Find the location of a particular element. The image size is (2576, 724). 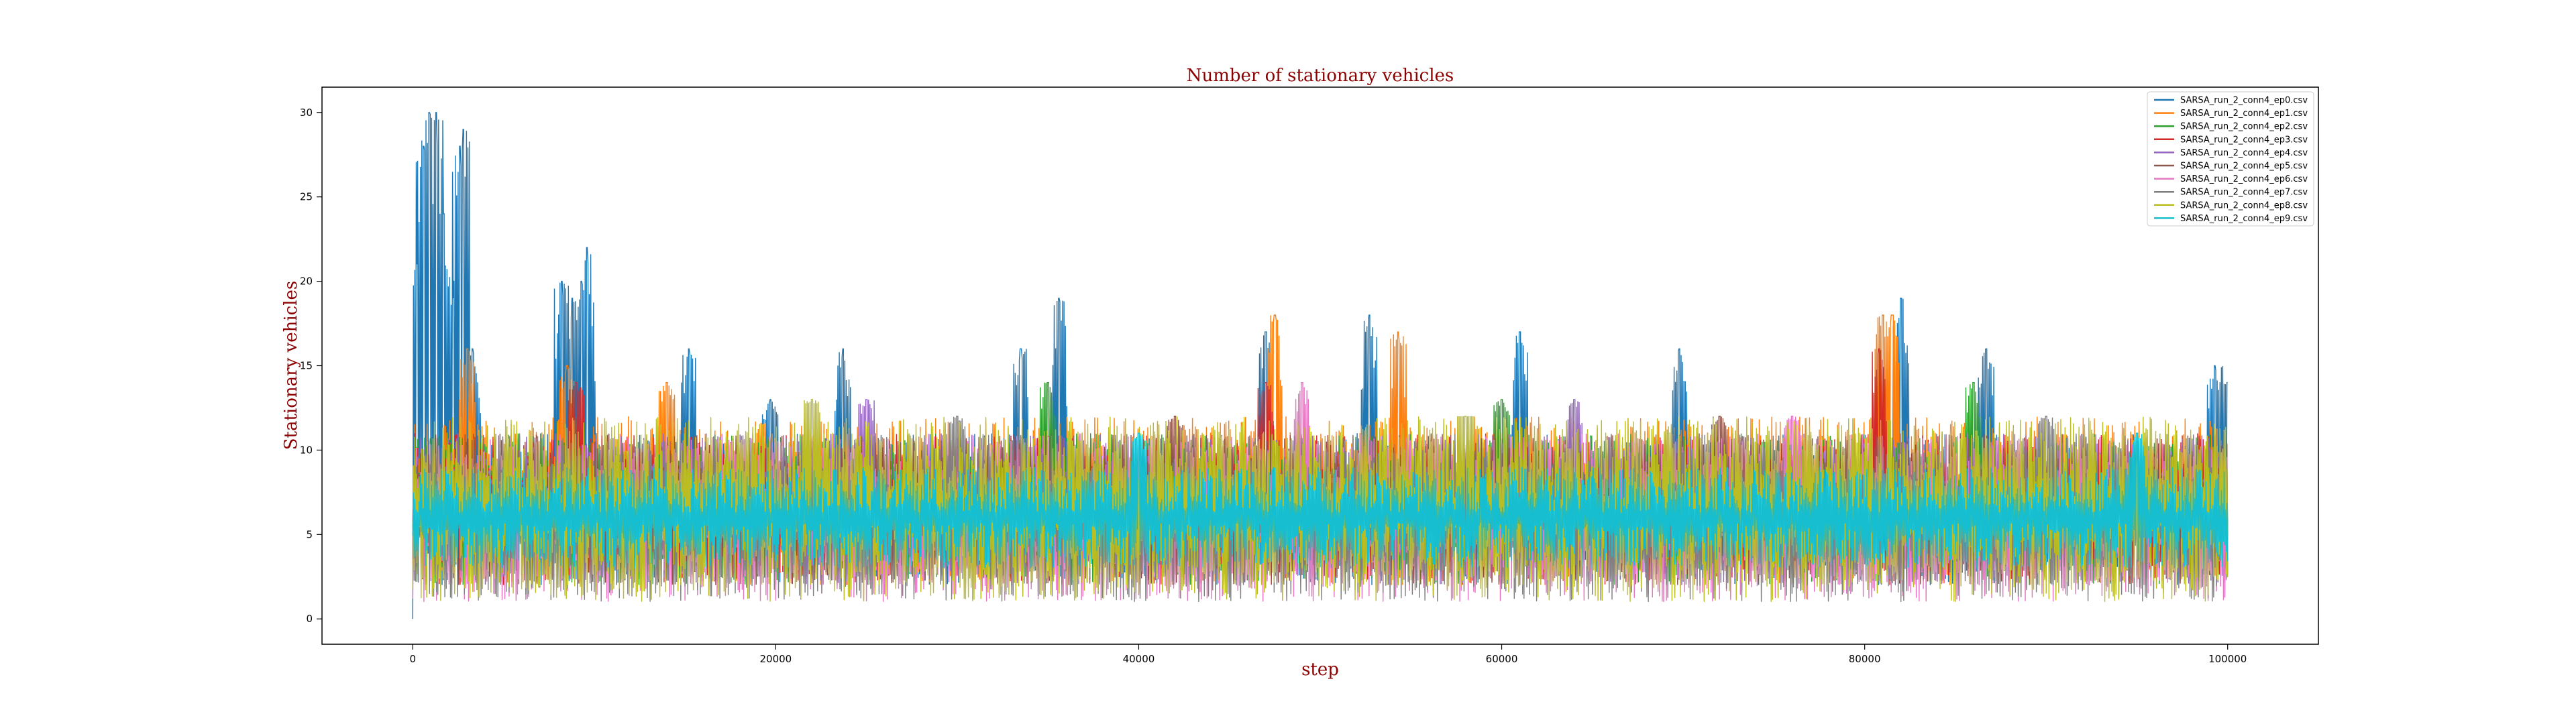

x-axis-label: step is located at coordinates (1320, 670).